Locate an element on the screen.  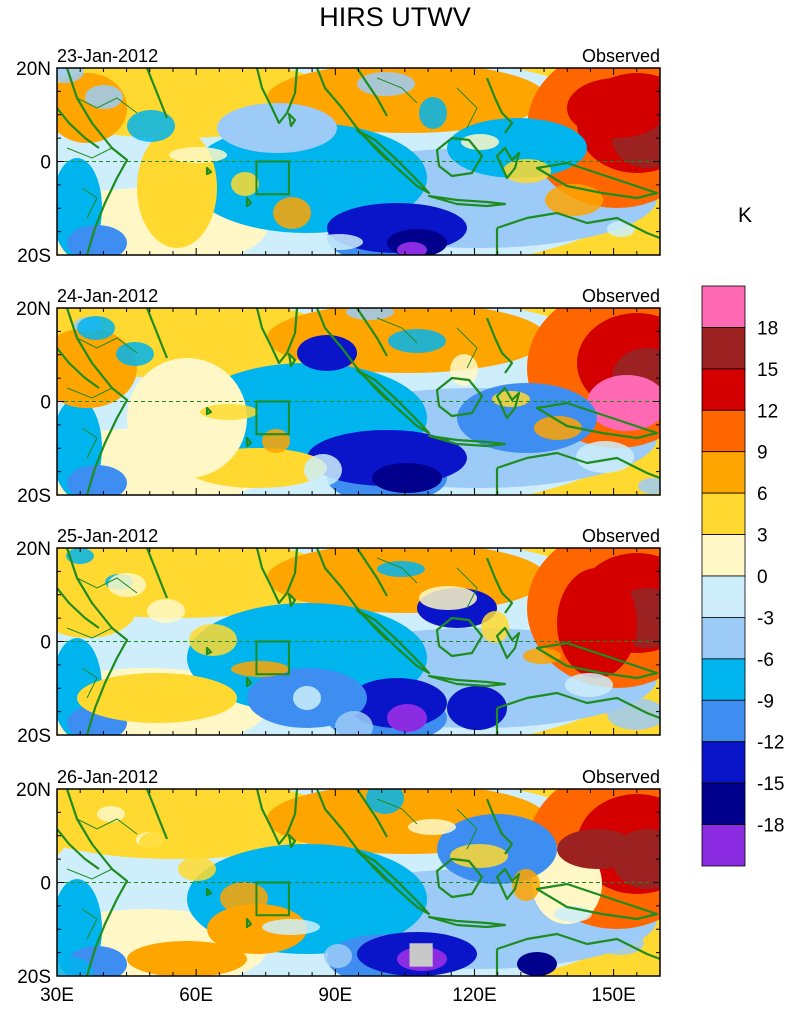
colorbar-label: -15 is located at coordinates (770, 784).